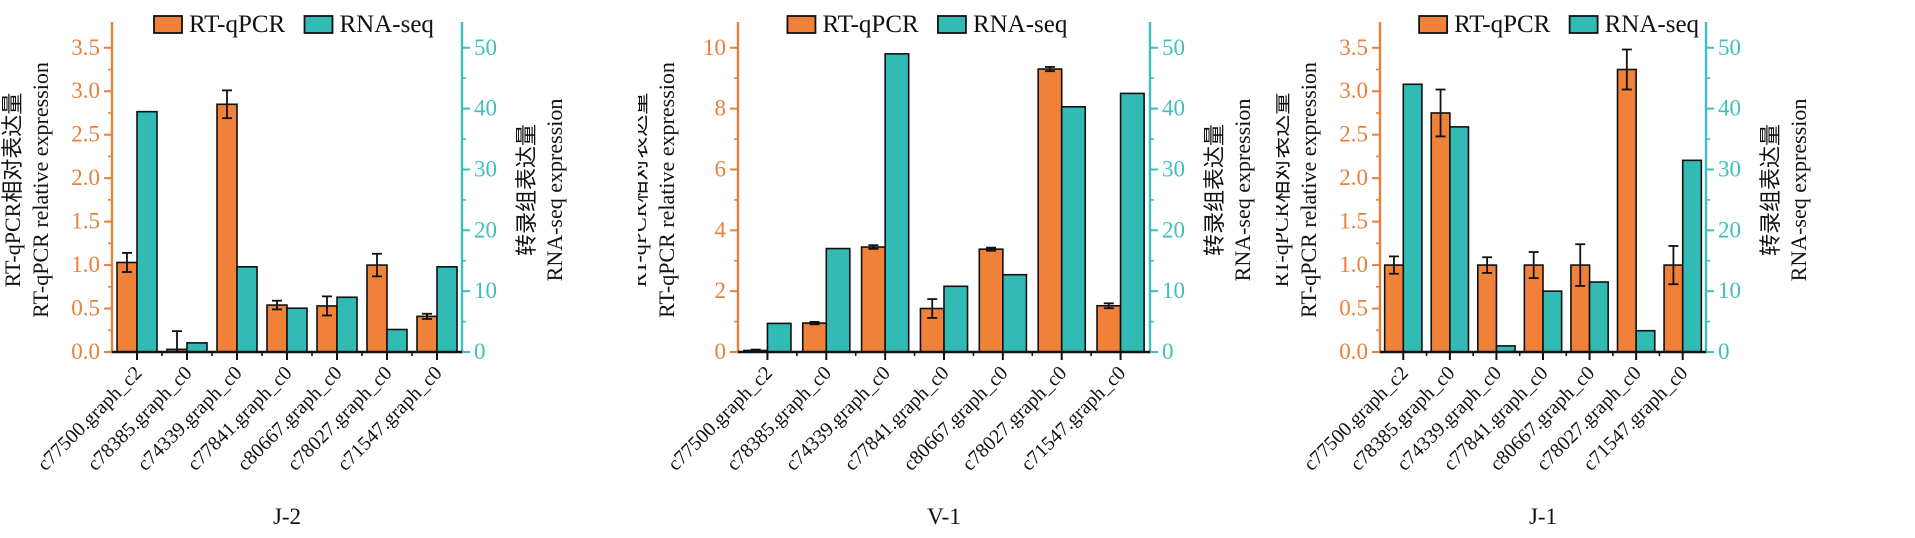 Image resolution: width=1915 pixels, height=538 pixels. Describe the element at coordinates (485, 168) in the screenshot. I see `right-axis-tick-label: 30` at that location.